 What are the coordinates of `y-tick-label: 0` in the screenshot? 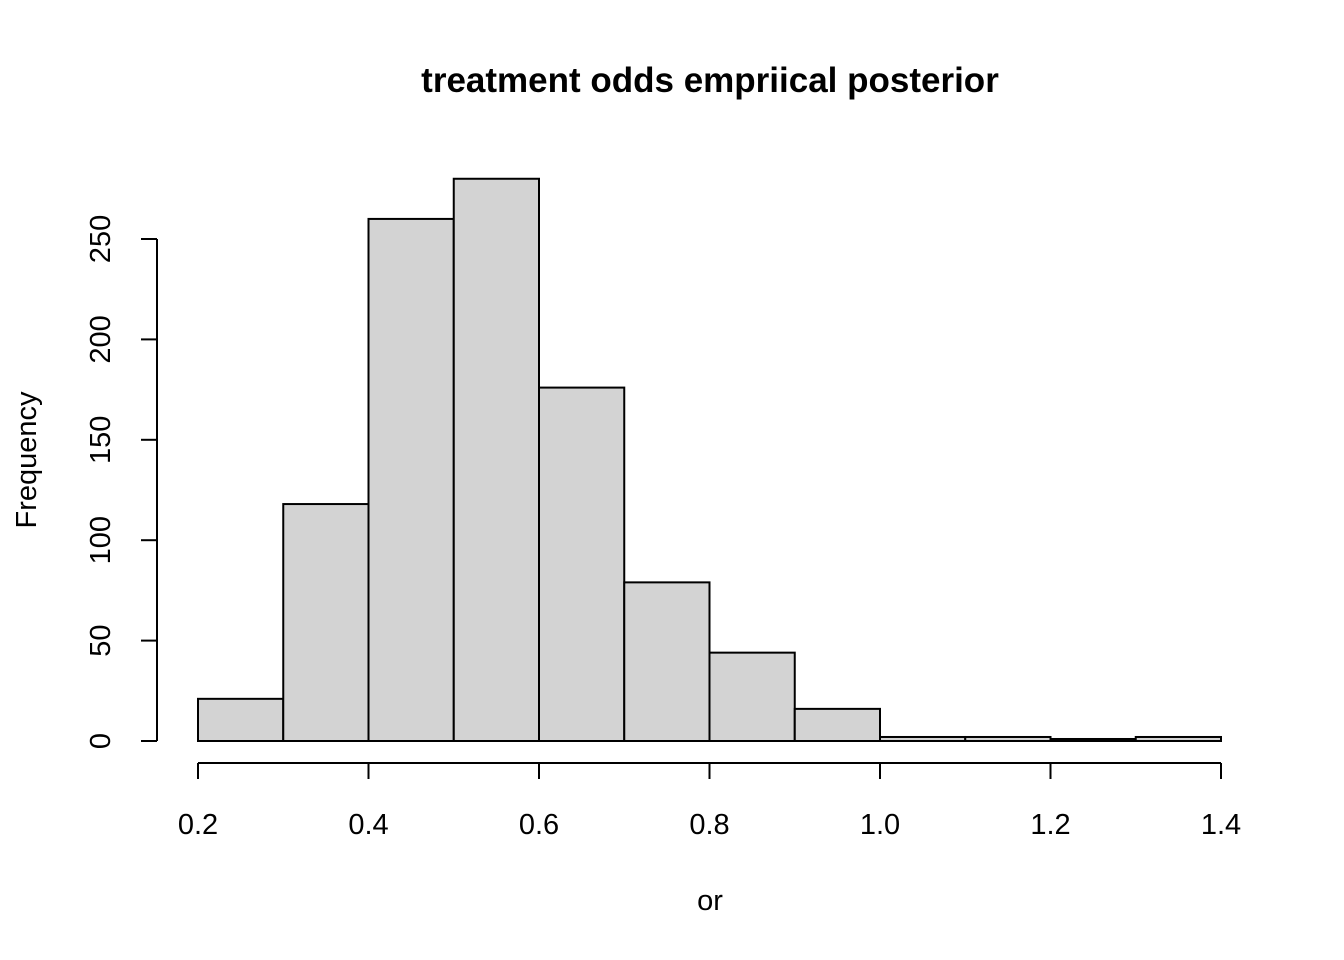 It's located at (101, 741).